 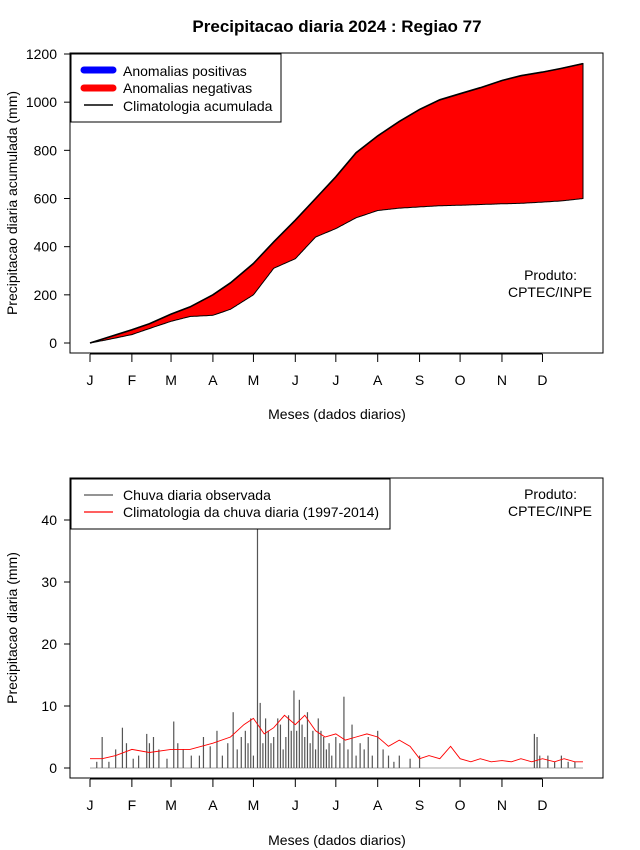 I want to click on climatology-daily-line, so click(x=336, y=738).